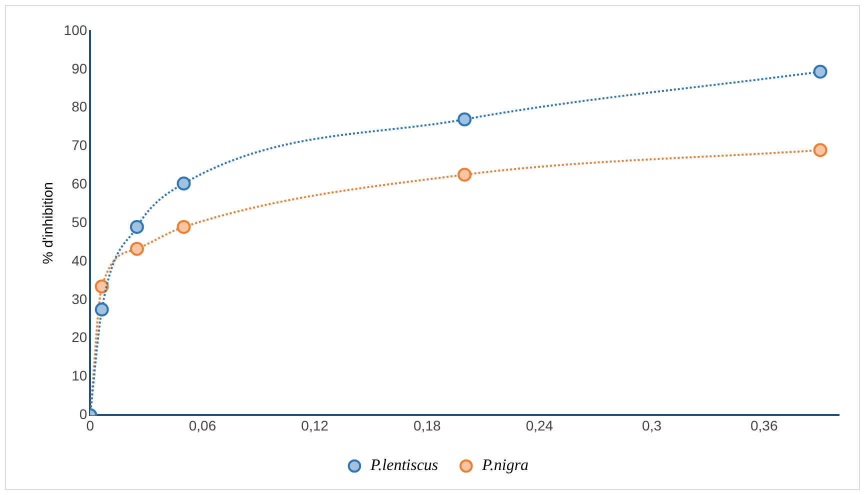 The height and width of the screenshot is (495, 865). What do you see at coordinates (427, 425) in the screenshot?
I see `x-tick-label: 0,18` at bounding box center [427, 425].